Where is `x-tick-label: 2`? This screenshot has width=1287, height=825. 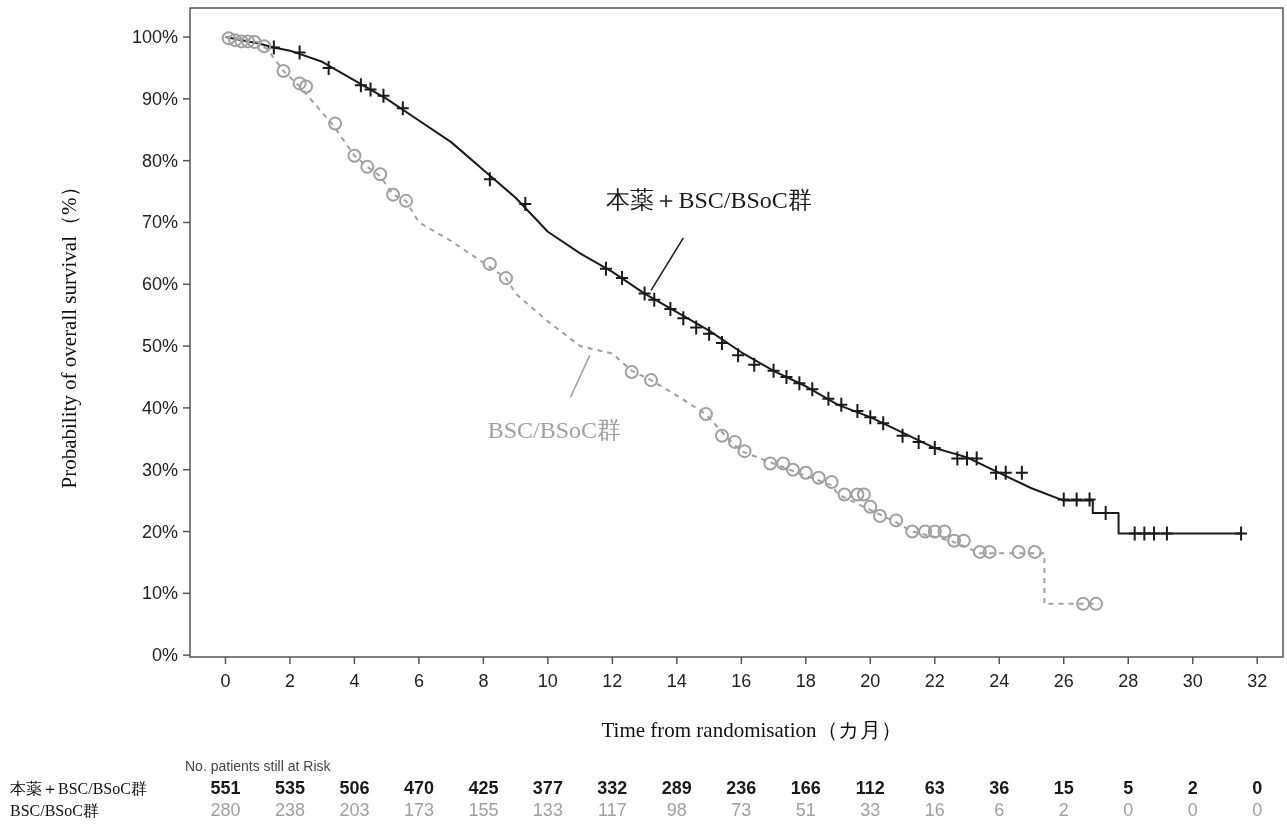
x-tick-label: 2 is located at coordinates (289, 681).